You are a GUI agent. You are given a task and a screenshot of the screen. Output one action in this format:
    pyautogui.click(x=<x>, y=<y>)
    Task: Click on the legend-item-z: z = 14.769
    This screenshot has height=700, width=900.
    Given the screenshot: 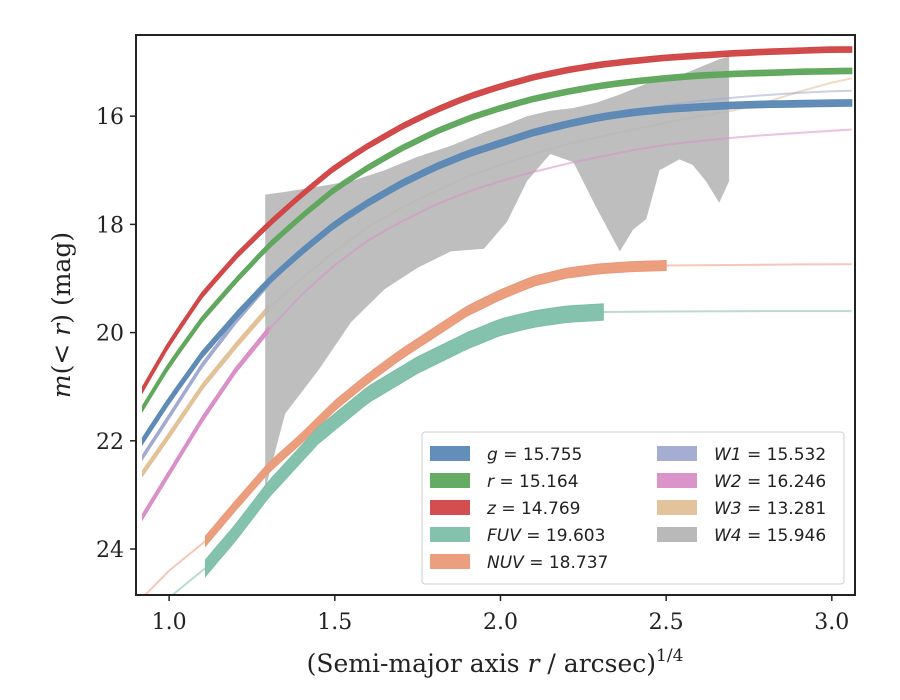 What is the action you would take?
    pyautogui.click(x=505, y=509)
    